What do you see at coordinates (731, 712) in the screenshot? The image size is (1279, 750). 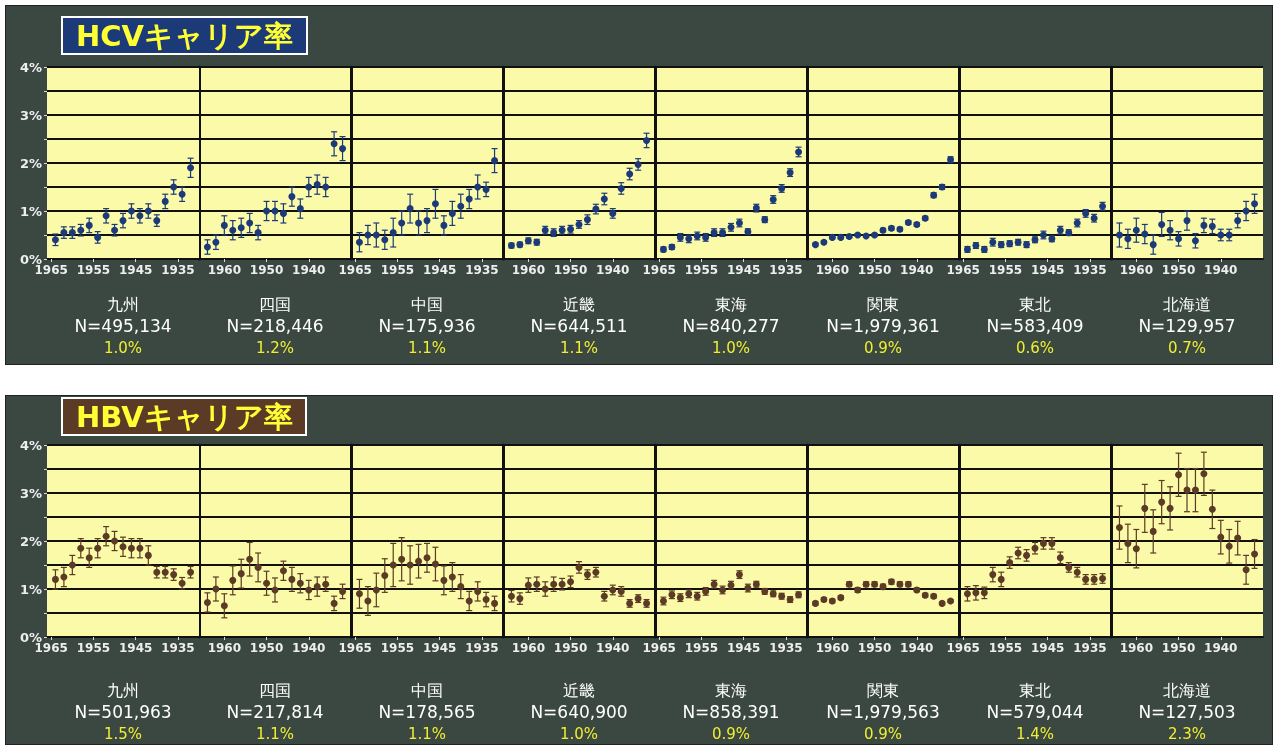 I see `text: N=858,391` at bounding box center [731, 712].